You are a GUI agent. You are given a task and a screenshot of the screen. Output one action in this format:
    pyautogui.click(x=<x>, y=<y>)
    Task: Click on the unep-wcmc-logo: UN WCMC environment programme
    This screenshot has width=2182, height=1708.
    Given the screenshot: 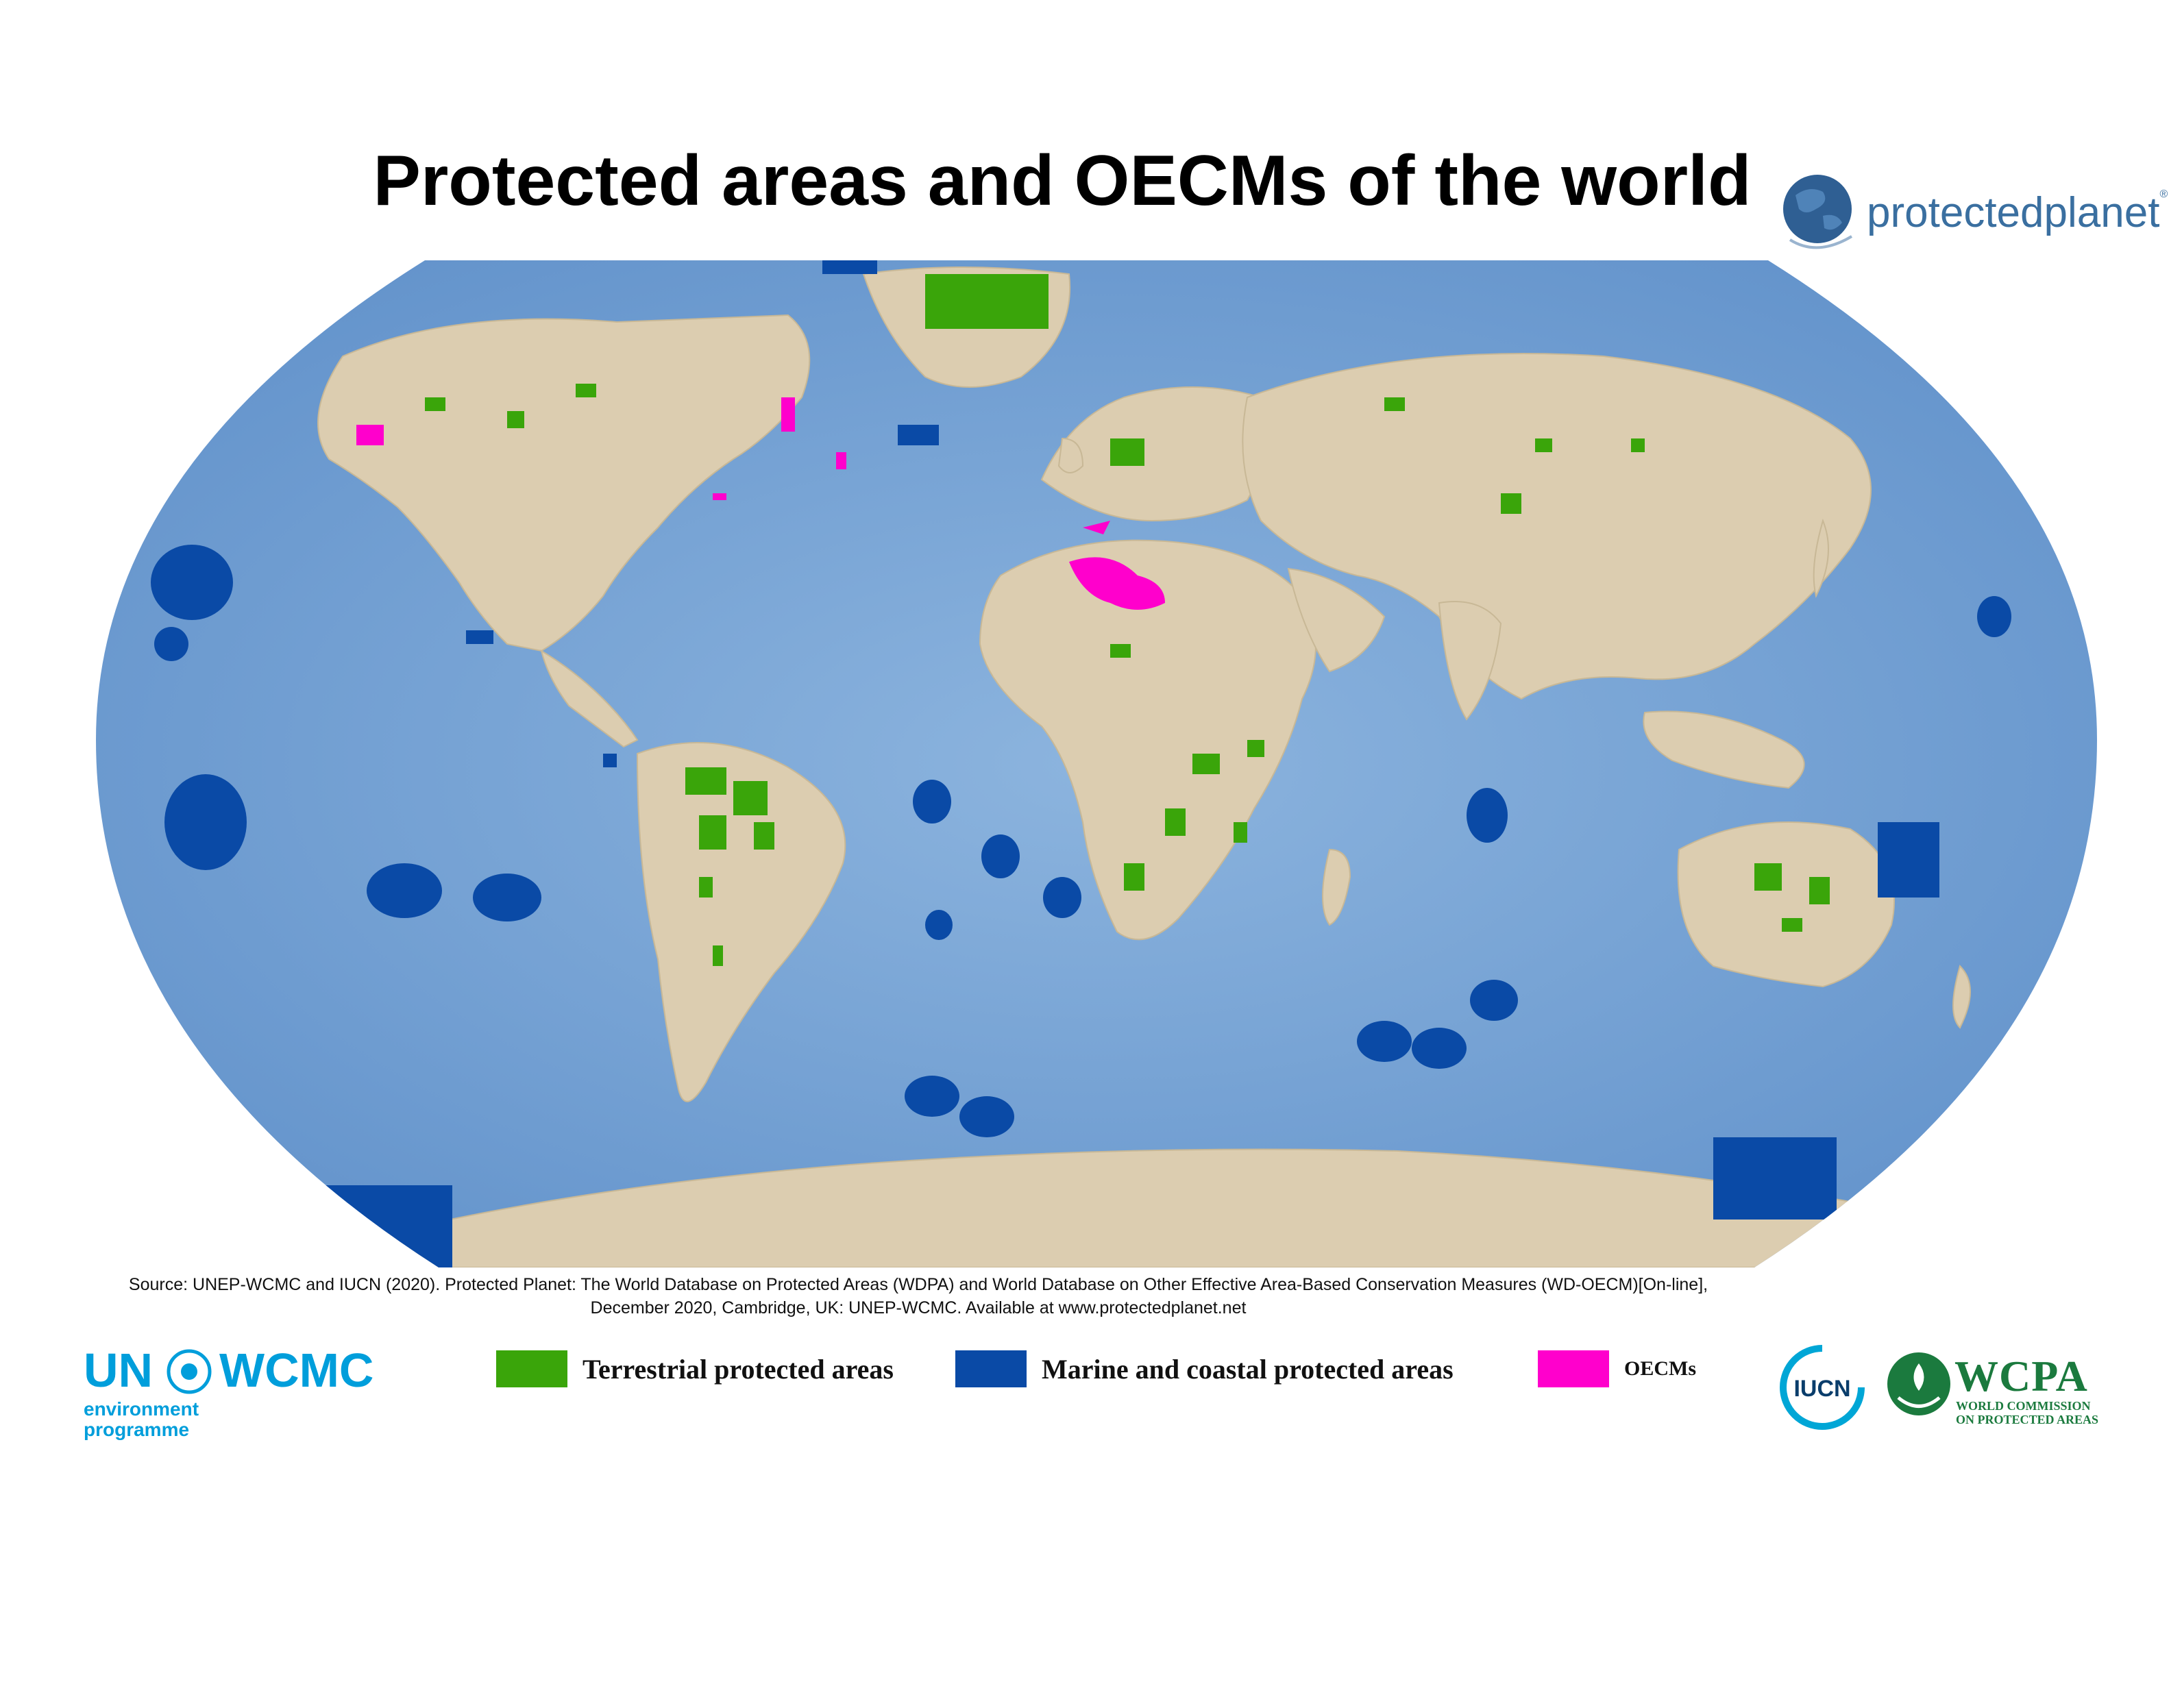 What is the action you would take?
    pyautogui.click(x=241, y=1394)
    